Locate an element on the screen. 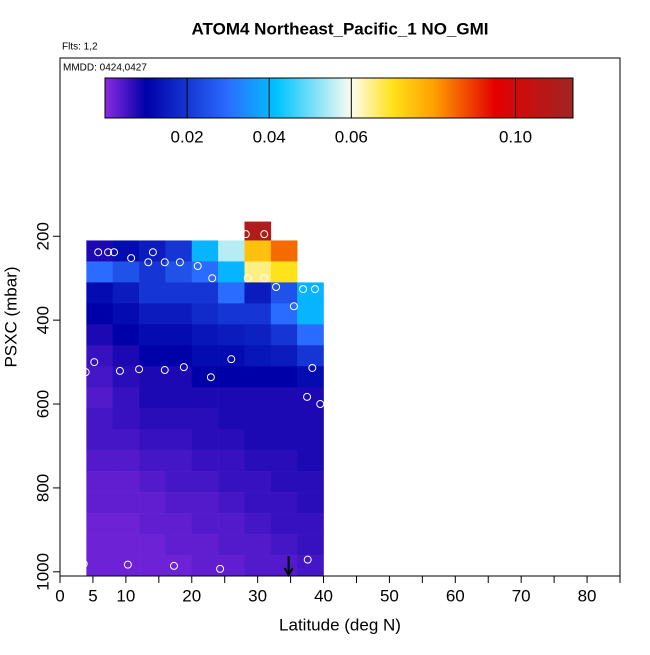  y-tick-label: 600 is located at coordinates (42, 404).